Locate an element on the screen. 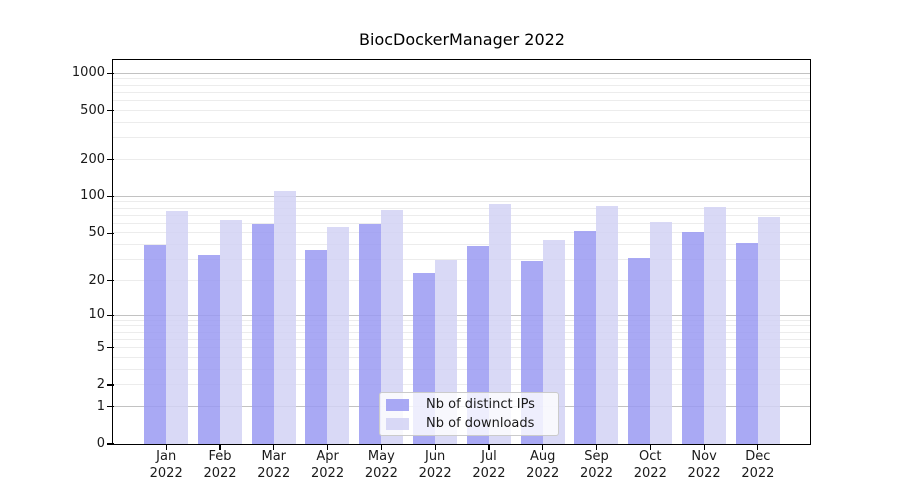 The image size is (900, 500). legend-row-distinct-ips: Nb of distinct IPs is located at coordinates (468, 404).